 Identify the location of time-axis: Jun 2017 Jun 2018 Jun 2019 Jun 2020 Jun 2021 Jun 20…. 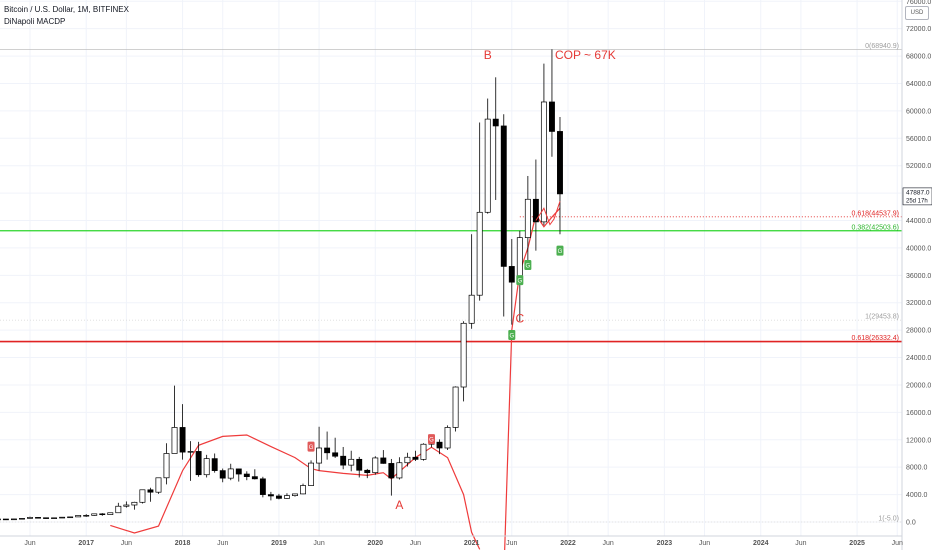
(451, 541).